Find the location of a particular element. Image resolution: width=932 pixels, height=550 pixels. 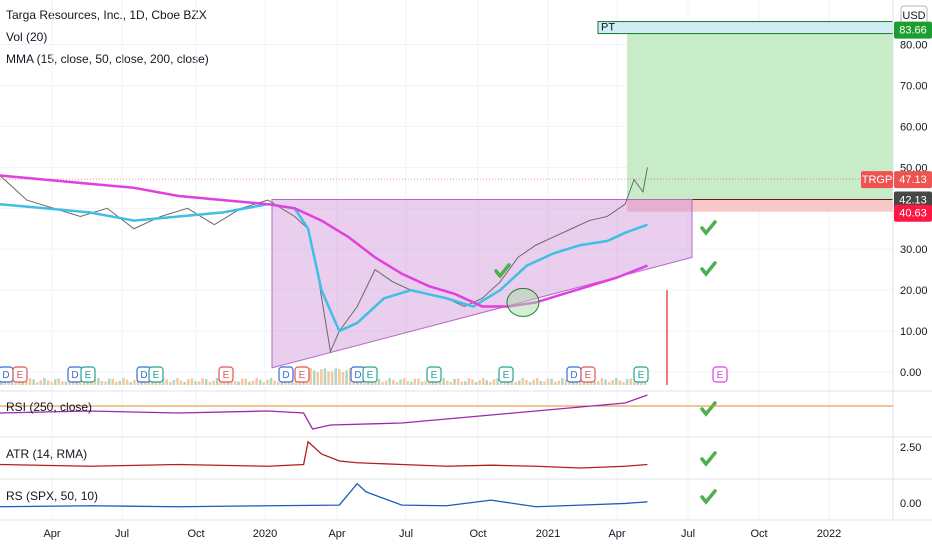

y-tick-label: 0.00 is located at coordinates (910, 373).